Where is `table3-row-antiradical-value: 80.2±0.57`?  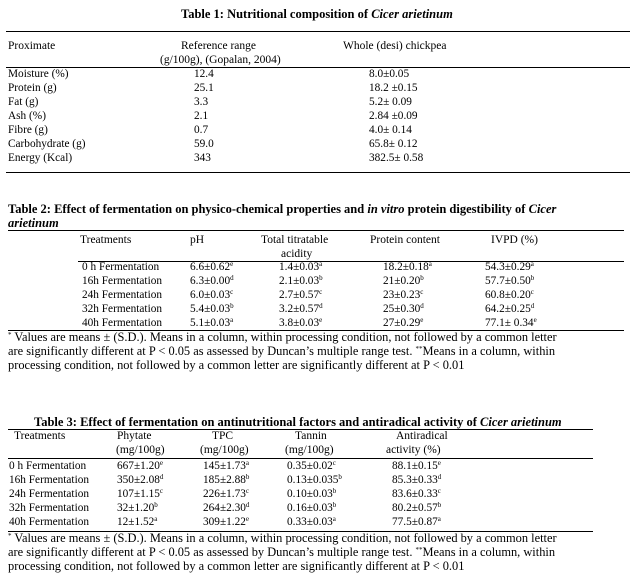
table3-row-antiradical-value: 80.2±0.57 is located at coordinates (415, 508).